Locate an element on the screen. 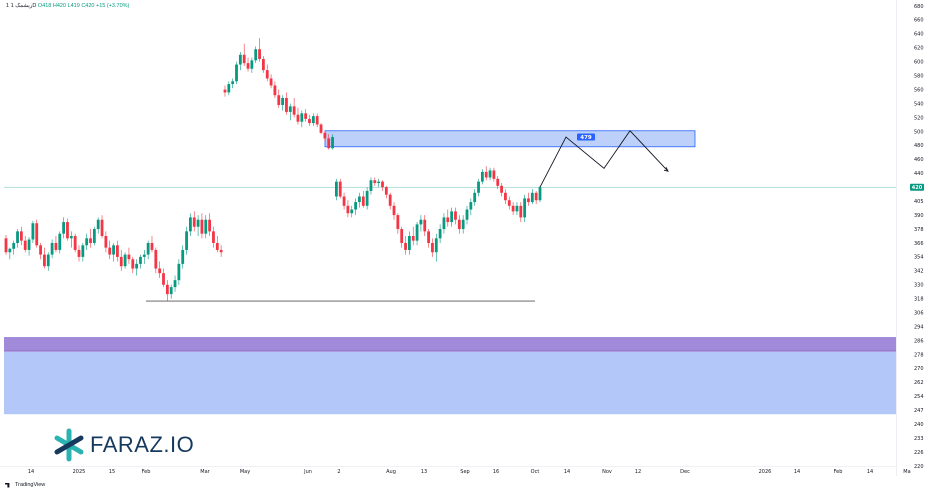 This screenshot has height=492, width=936. watermark-logo: FARAZ.IO is located at coordinates (123, 445).